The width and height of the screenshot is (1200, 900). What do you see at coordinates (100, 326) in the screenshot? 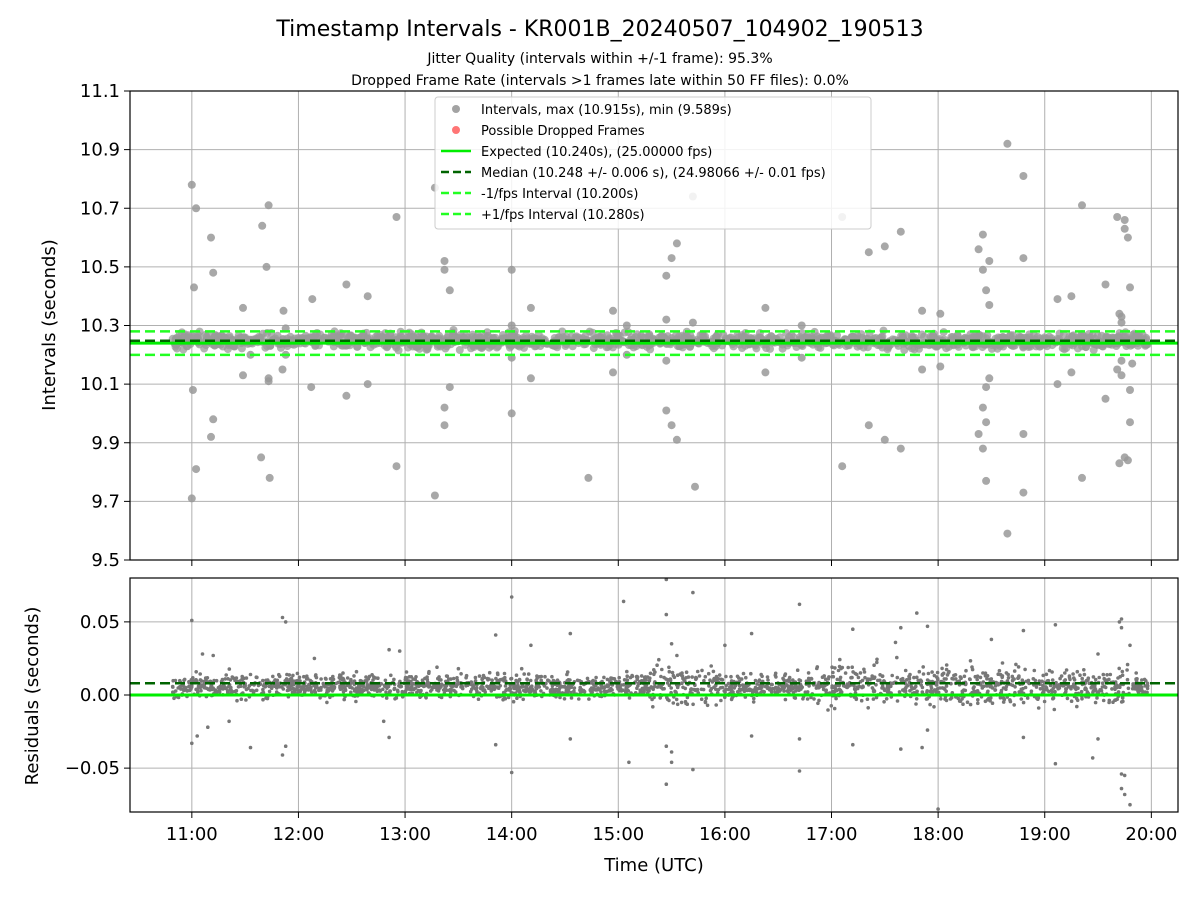
I see `intervals-y-tick-label: 10.3` at bounding box center [100, 326].